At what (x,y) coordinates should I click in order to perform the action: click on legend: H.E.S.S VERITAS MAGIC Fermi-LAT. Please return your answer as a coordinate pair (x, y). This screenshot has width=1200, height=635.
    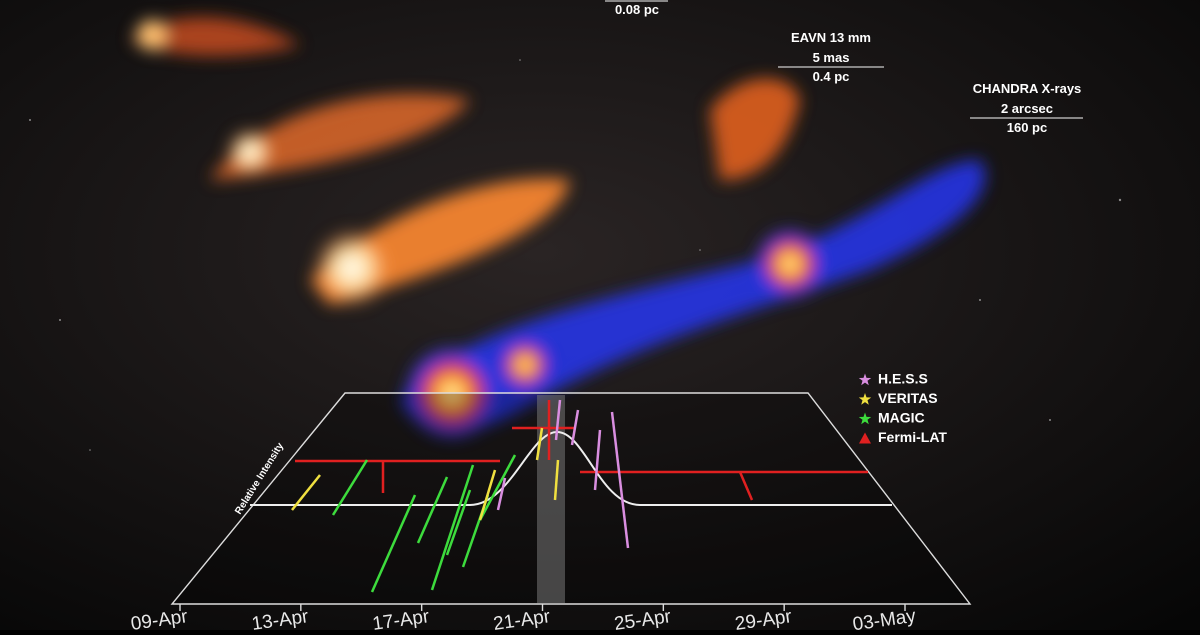
    Looking at the image, I should click on (902, 408).